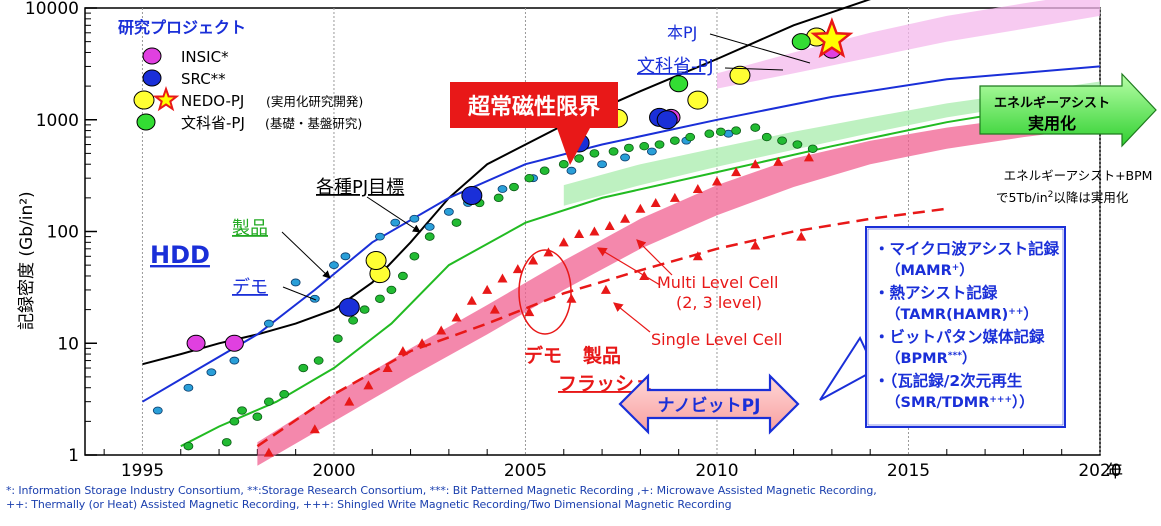 The height and width of the screenshot is (526, 1161). I want to click on demo-leader, so click(299, 293).